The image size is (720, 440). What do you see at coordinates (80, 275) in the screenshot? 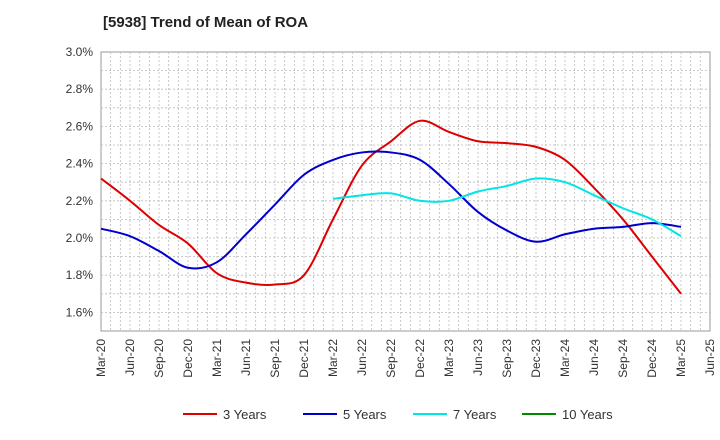
I see `y-tick-label: 1.8%` at bounding box center [80, 275].